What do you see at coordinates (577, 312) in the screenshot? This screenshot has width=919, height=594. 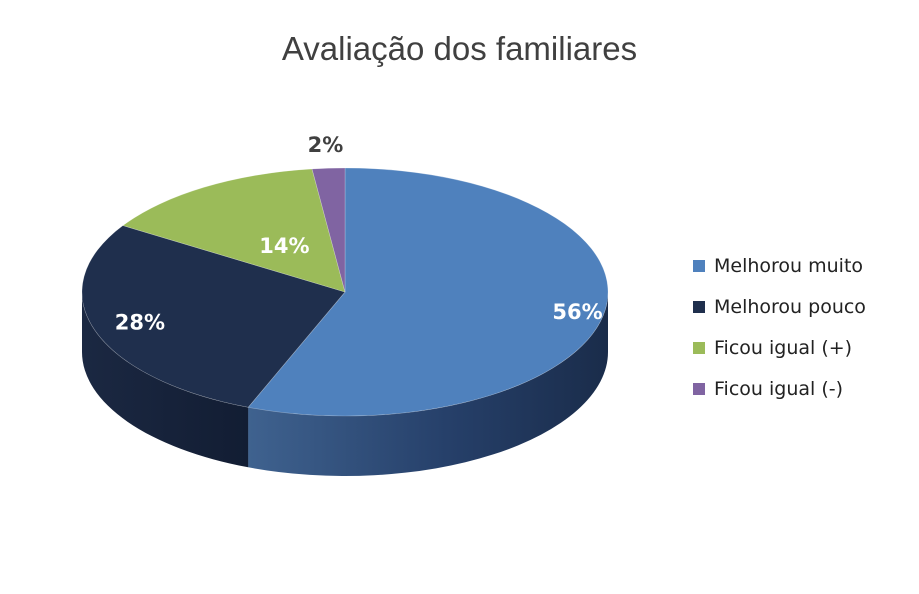 I see `data-label-melhorou-muito: 56%` at bounding box center [577, 312].